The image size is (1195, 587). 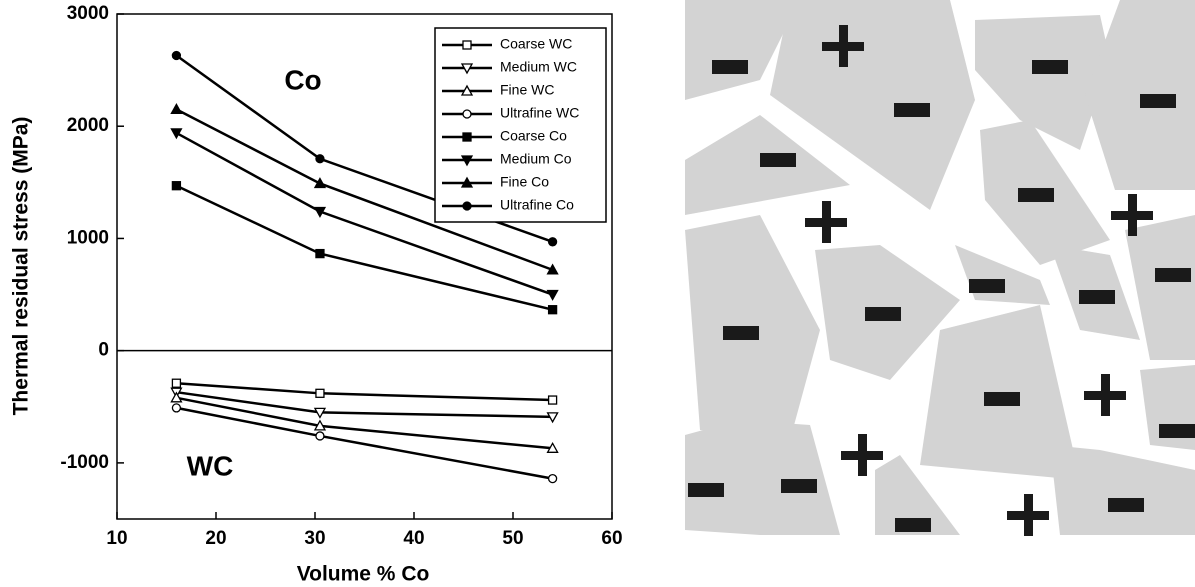 I want to click on y-axis-label: Thermal residual stress (MPa), so click(x=21, y=266).